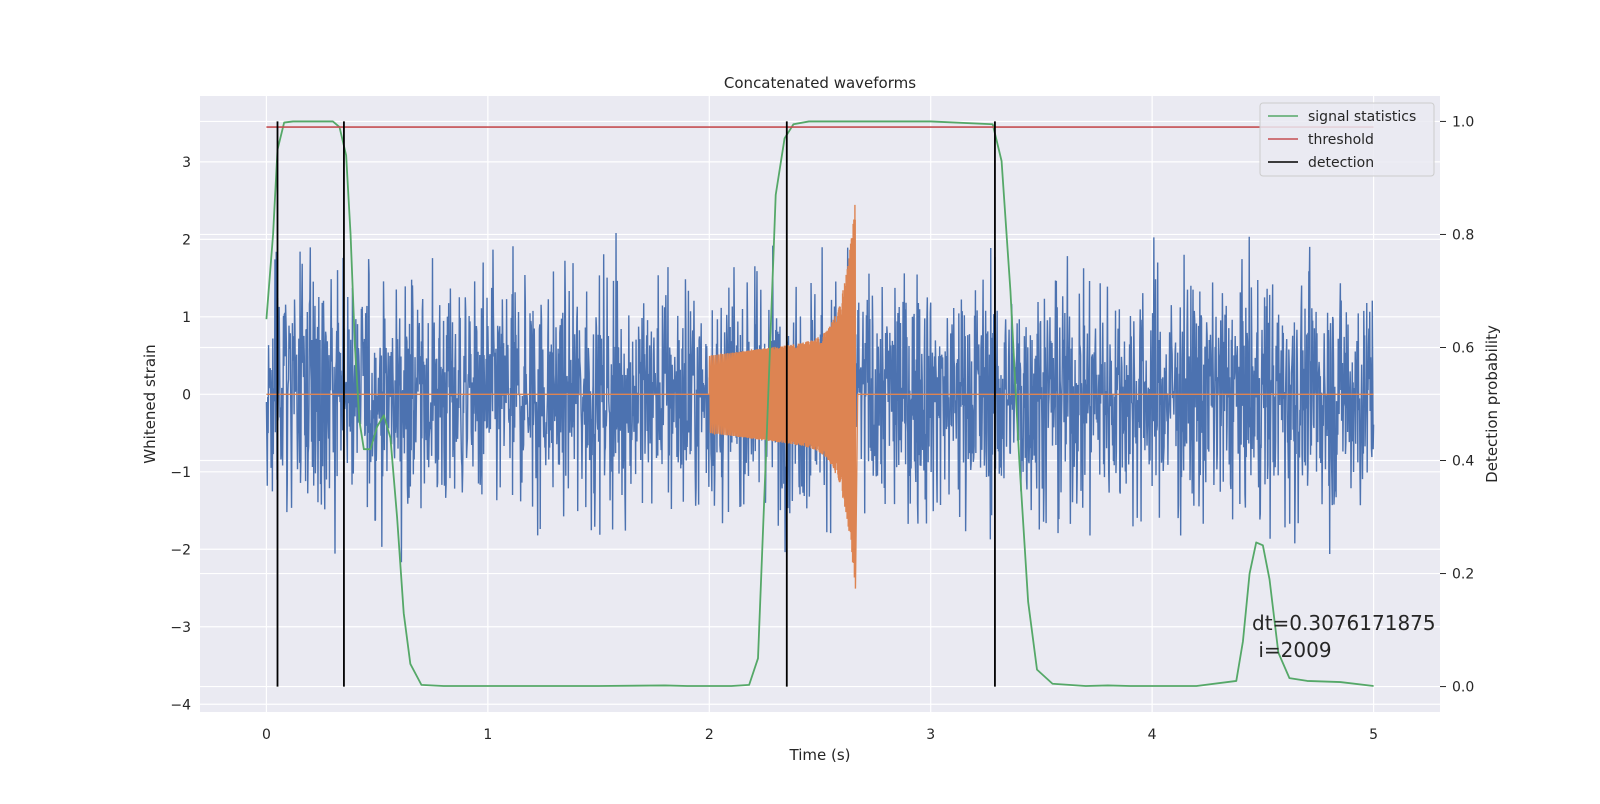 The width and height of the screenshot is (1600, 804). What do you see at coordinates (1463, 122) in the screenshot?
I see `y2-tick-label: 1.0` at bounding box center [1463, 122].